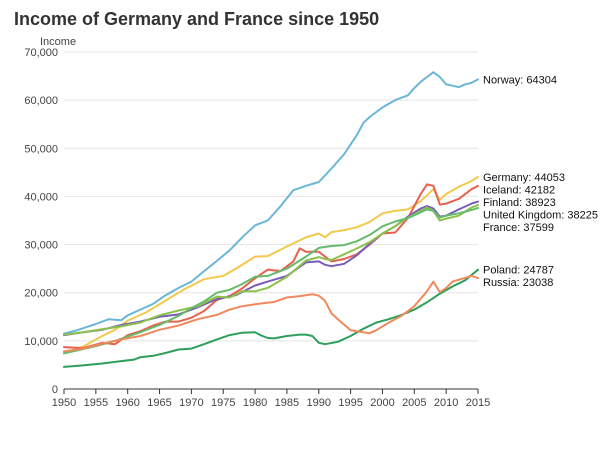 The height and width of the screenshot is (450, 600). Describe the element at coordinates (446, 403) in the screenshot. I see `x-tick-label: 2010` at that location.